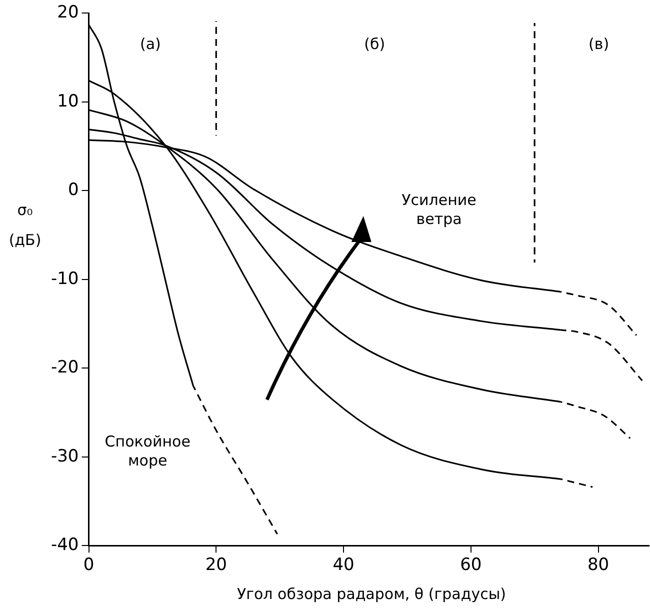 The width and height of the screenshot is (650, 609). Describe the element at coordinates (68, 12) in the screenshot. I see `y-tick-label: 20` at that location.